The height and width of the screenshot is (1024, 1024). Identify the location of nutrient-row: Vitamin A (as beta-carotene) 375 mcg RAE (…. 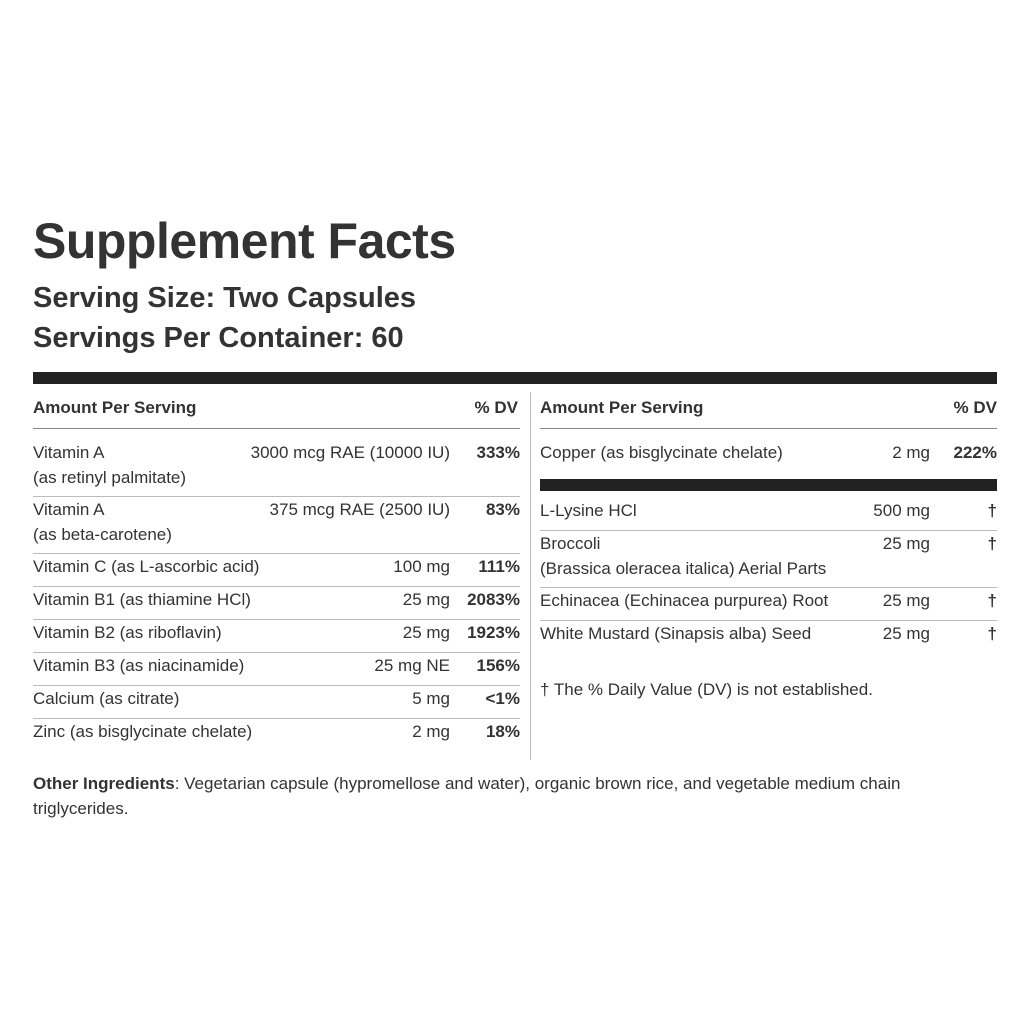
(276, 525).